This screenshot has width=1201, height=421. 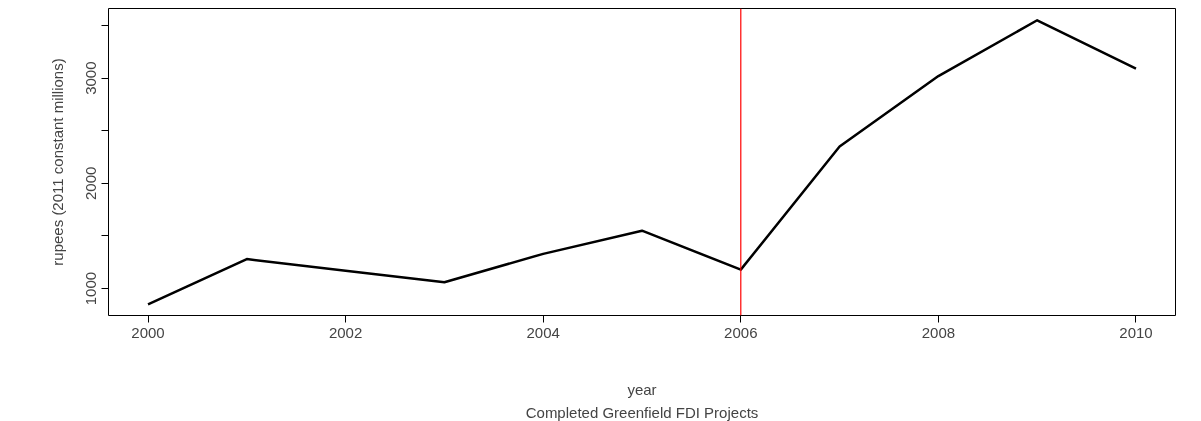 I want to click on y-axis-title: rupees (2011 constant millions), so click(x=57, y=162).